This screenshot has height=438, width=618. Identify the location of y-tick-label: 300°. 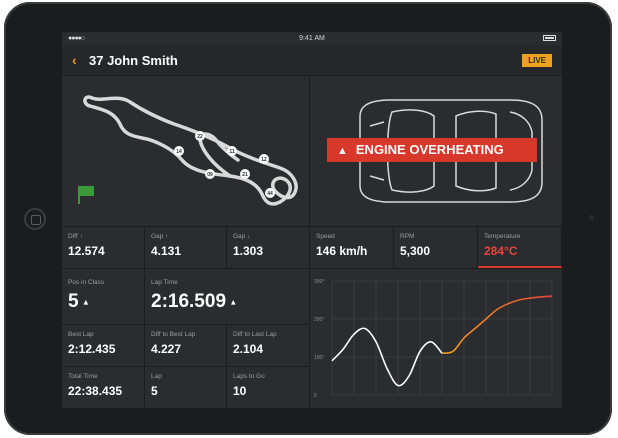
(319, 282).